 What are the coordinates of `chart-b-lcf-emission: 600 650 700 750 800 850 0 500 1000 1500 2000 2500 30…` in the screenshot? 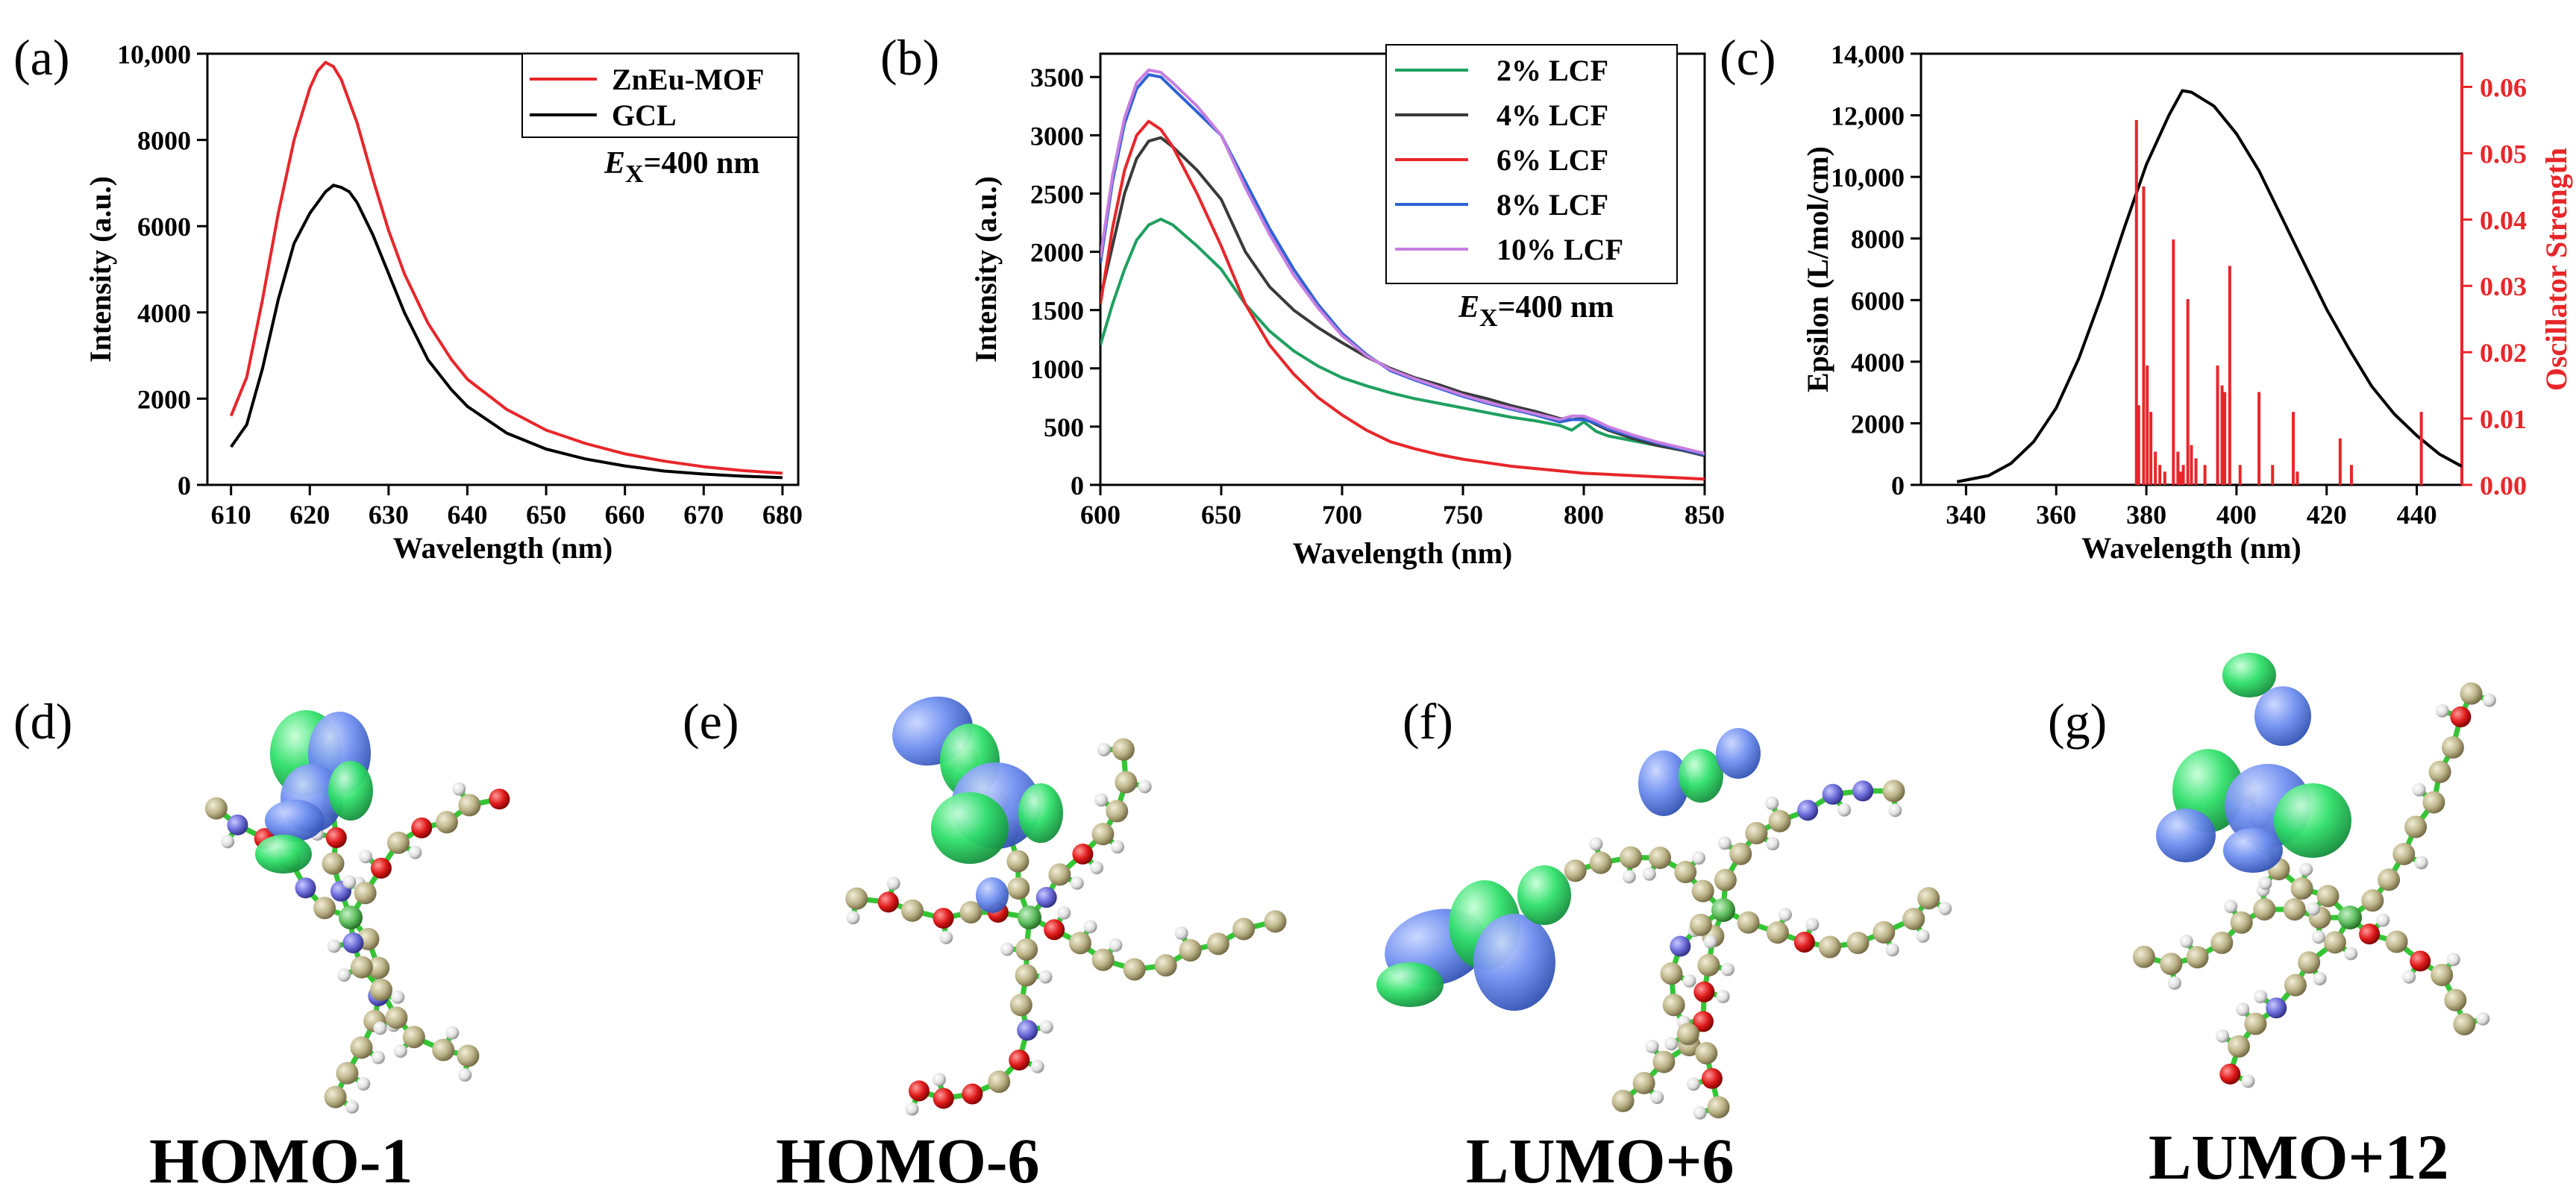 It's located at (1347, 307).